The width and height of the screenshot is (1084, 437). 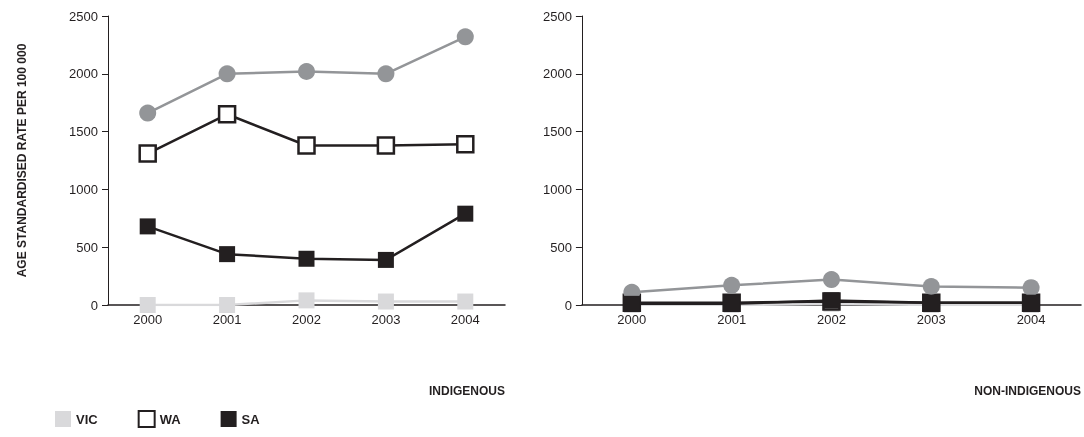 I want to click on x-axis-title: INDIGENOUS, so click(x=466, y=391).